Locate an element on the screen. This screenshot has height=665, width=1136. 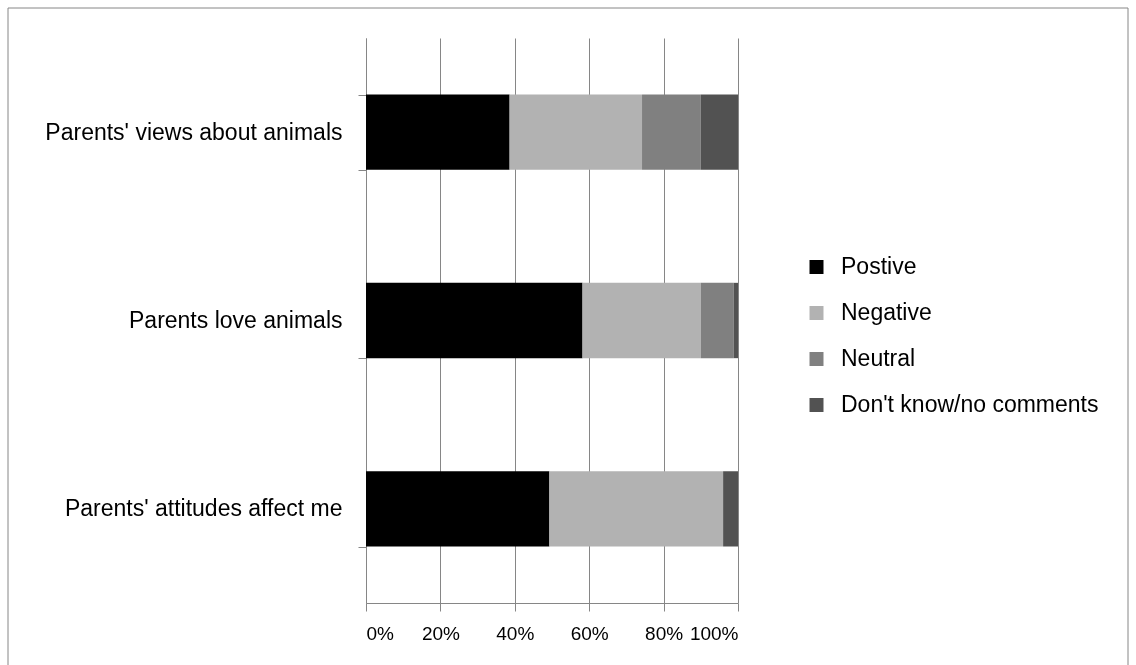
y-tick-label: Parents love animals is located at coordinates (236, 320).